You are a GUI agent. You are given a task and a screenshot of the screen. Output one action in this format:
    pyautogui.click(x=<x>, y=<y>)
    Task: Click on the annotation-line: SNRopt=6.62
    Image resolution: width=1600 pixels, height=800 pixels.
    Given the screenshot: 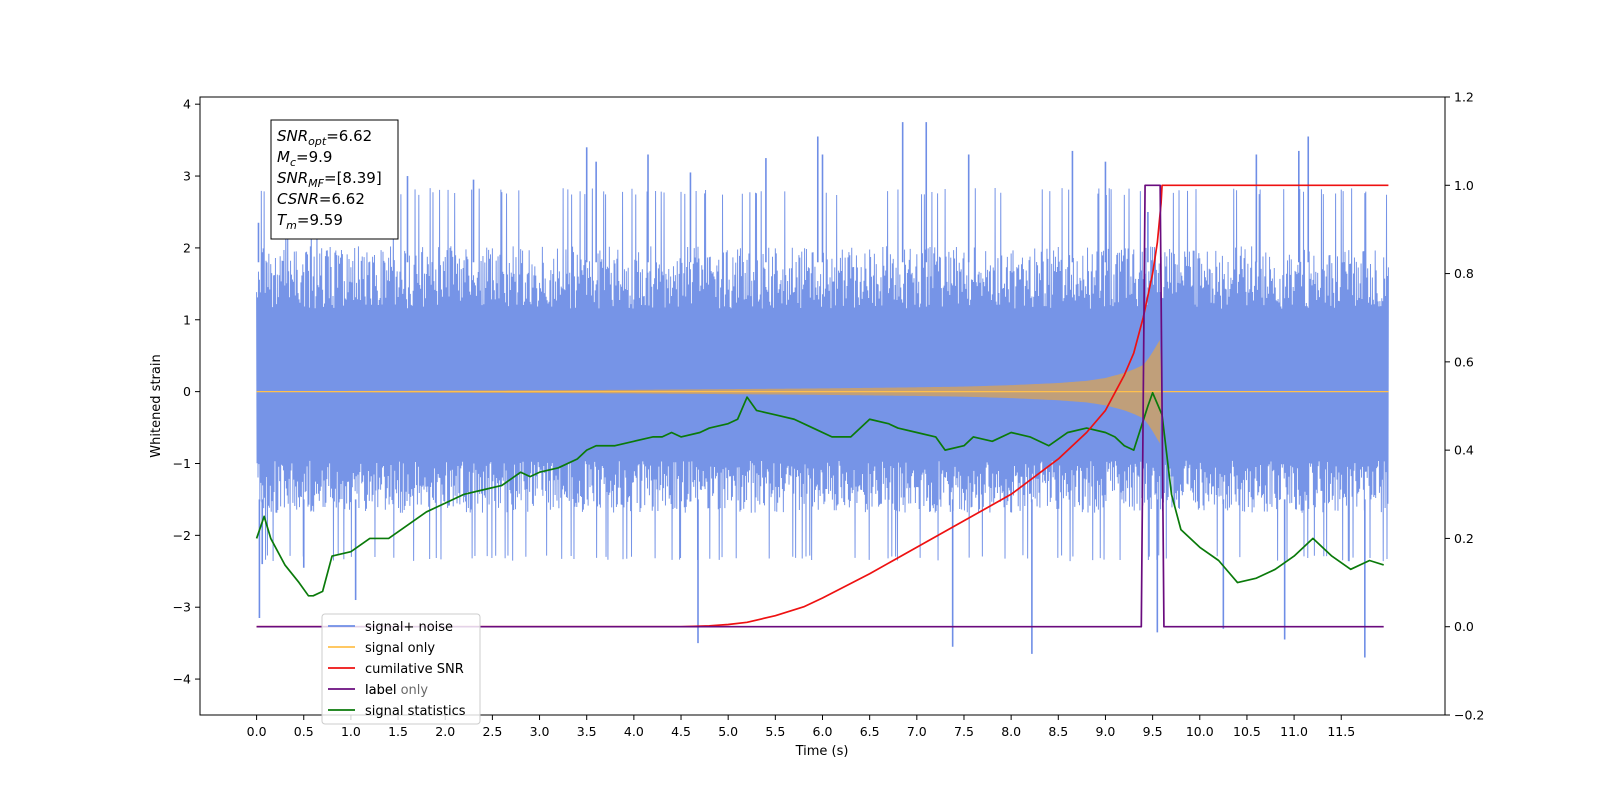 What is the action you would take?
    pyautogui.click(x=324, y=137)
    